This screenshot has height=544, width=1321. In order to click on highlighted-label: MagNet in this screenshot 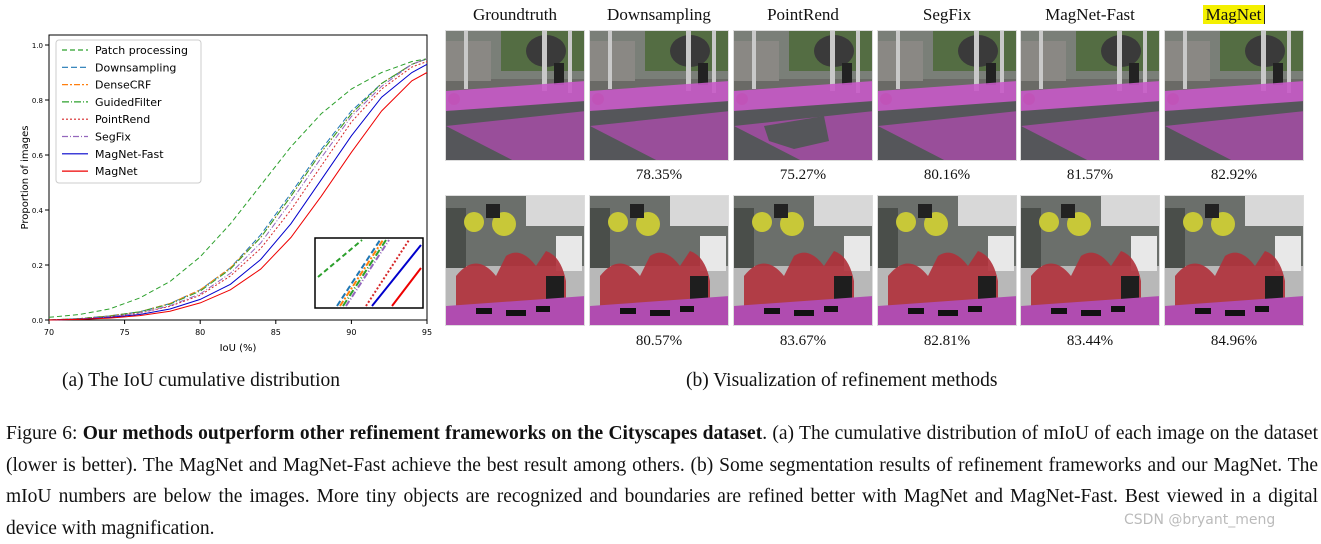, I will do `click(1234, 14)`.